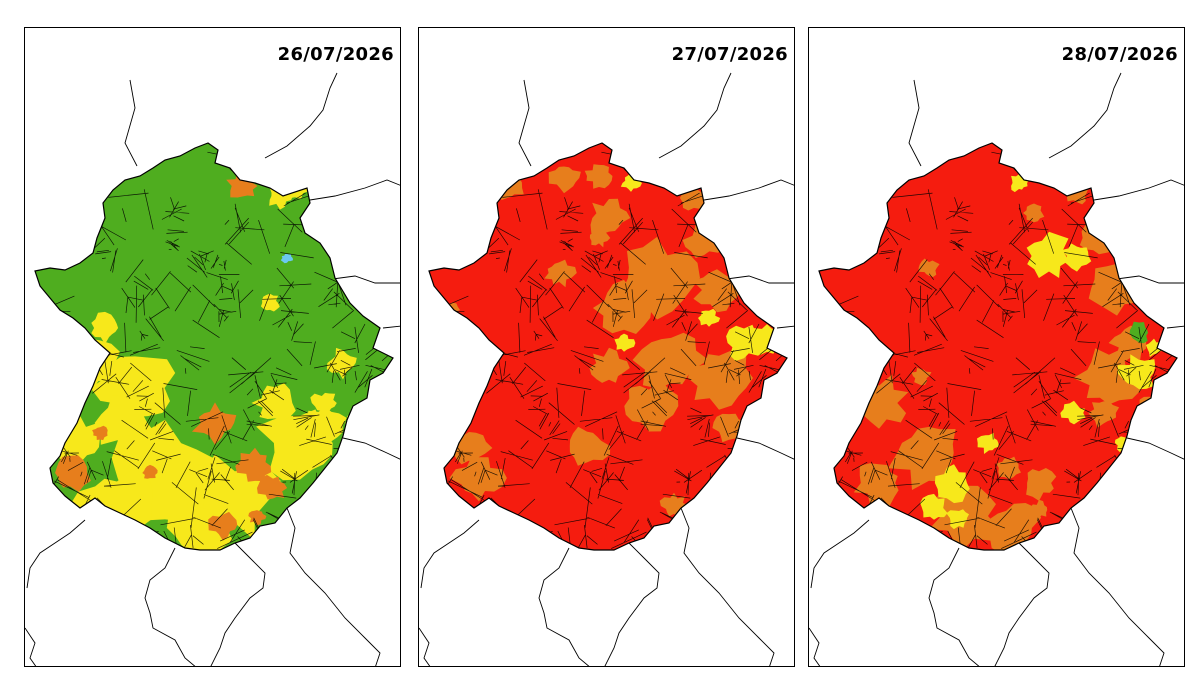 The height and width of the screenshot is (675, 1200). What do you see at coordinates (335, 54) in the screenshot?
I see `map-date-label: 26/07/2026` at bounding box center [335, 54].